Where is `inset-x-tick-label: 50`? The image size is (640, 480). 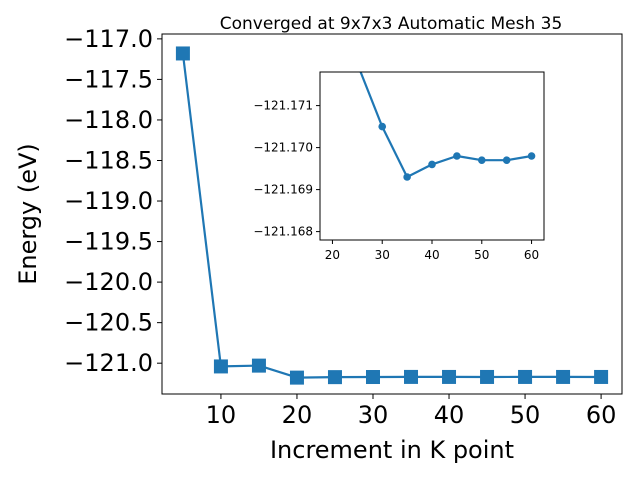 inset-x-tick-label: 50 is located at coordinates (481, 255).